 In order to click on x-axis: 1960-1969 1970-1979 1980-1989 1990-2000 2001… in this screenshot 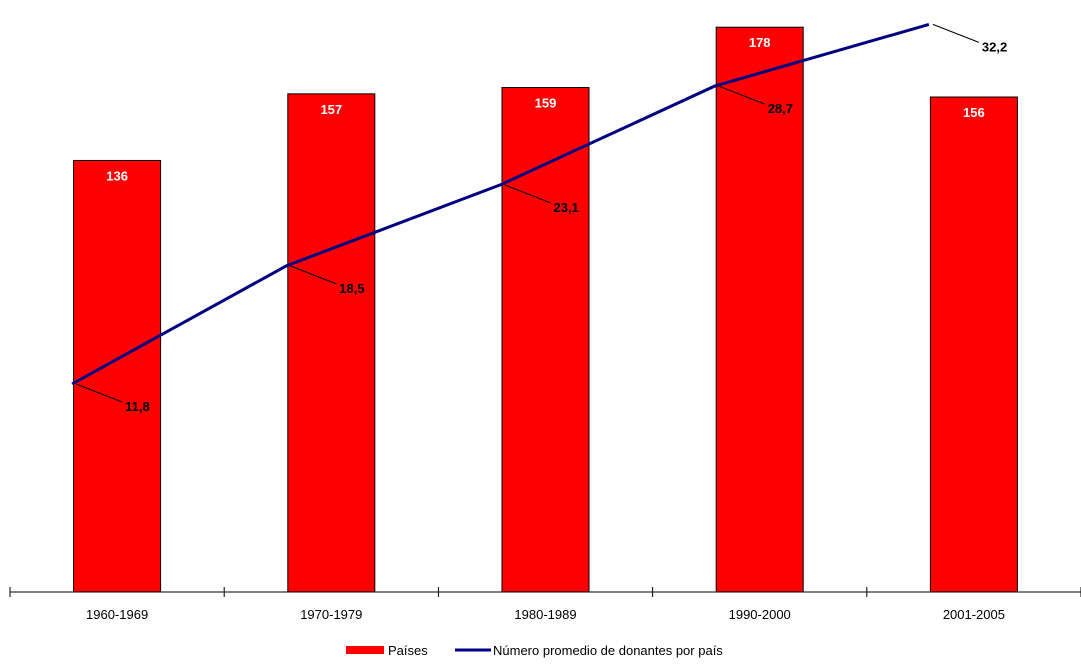, I will do `click(545, 604)`.